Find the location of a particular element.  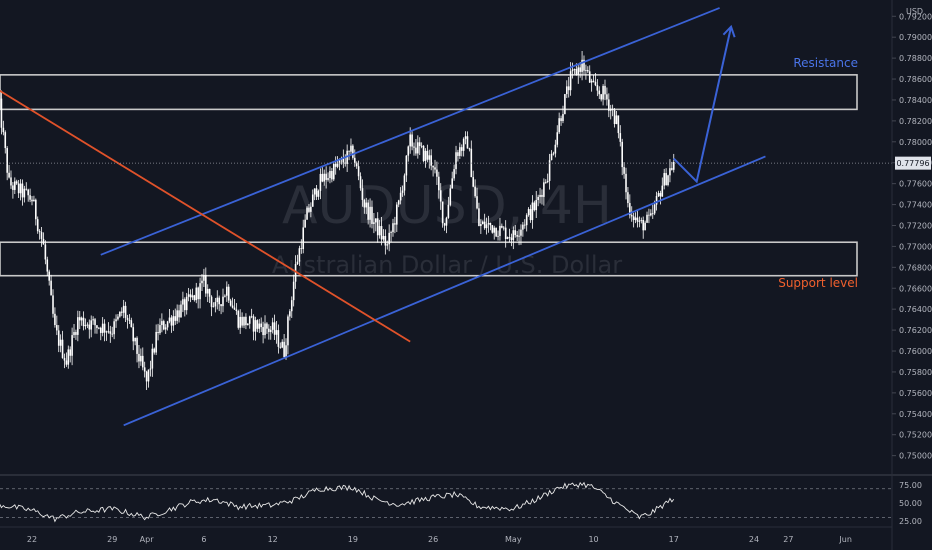

projection-arrowhead is located at coordinates (729, 31).